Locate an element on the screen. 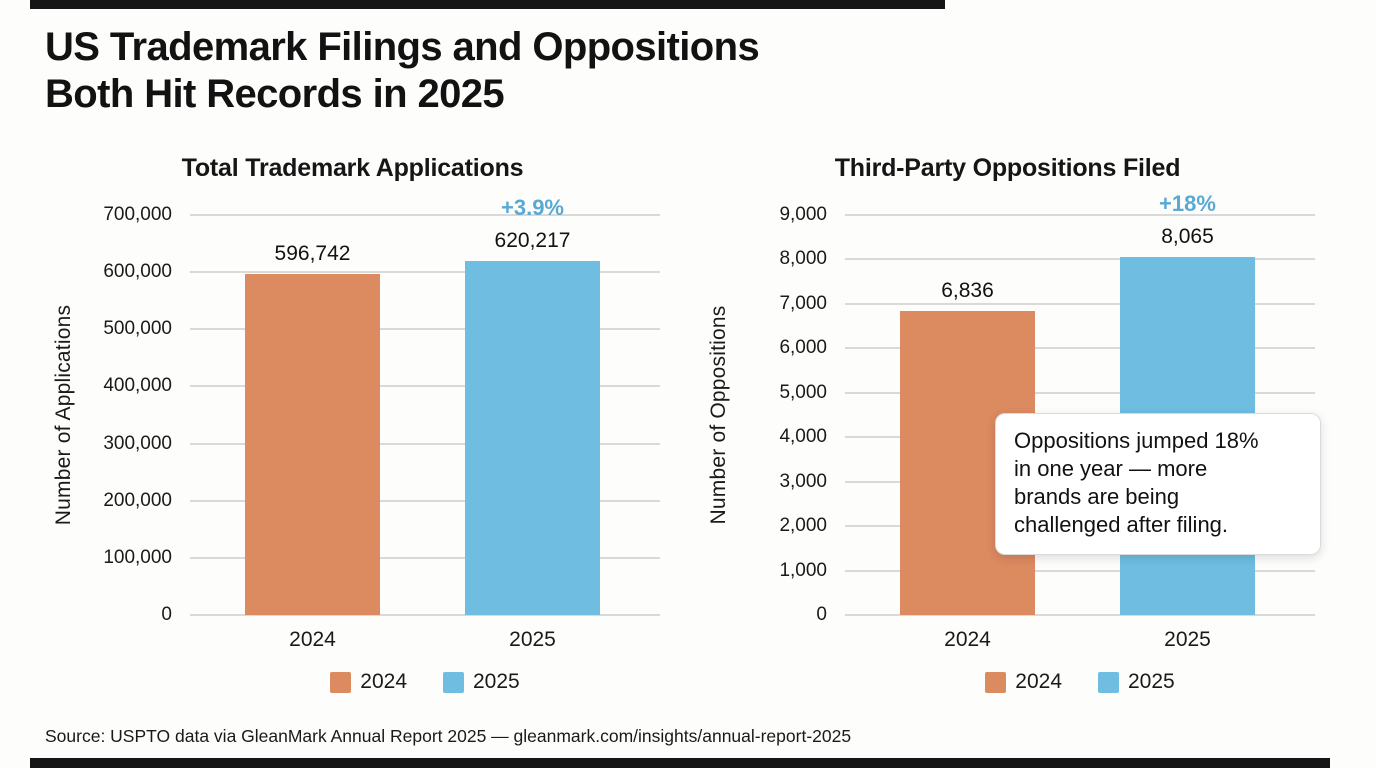  bottom-crop-bar is located at coordinates (680, 763).